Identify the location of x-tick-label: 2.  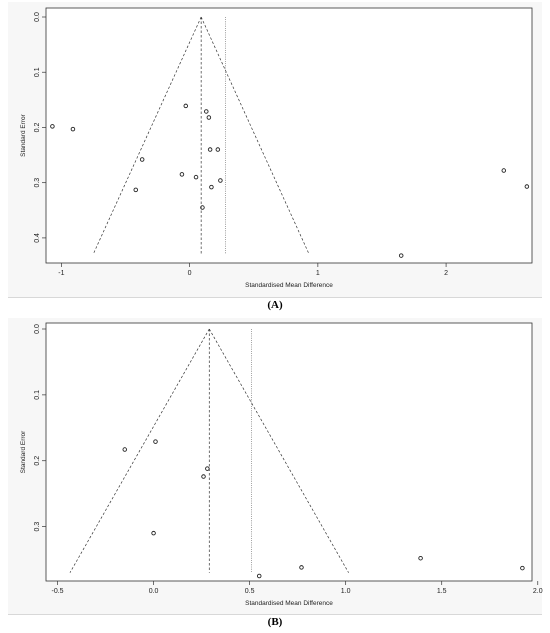
(446, 273).